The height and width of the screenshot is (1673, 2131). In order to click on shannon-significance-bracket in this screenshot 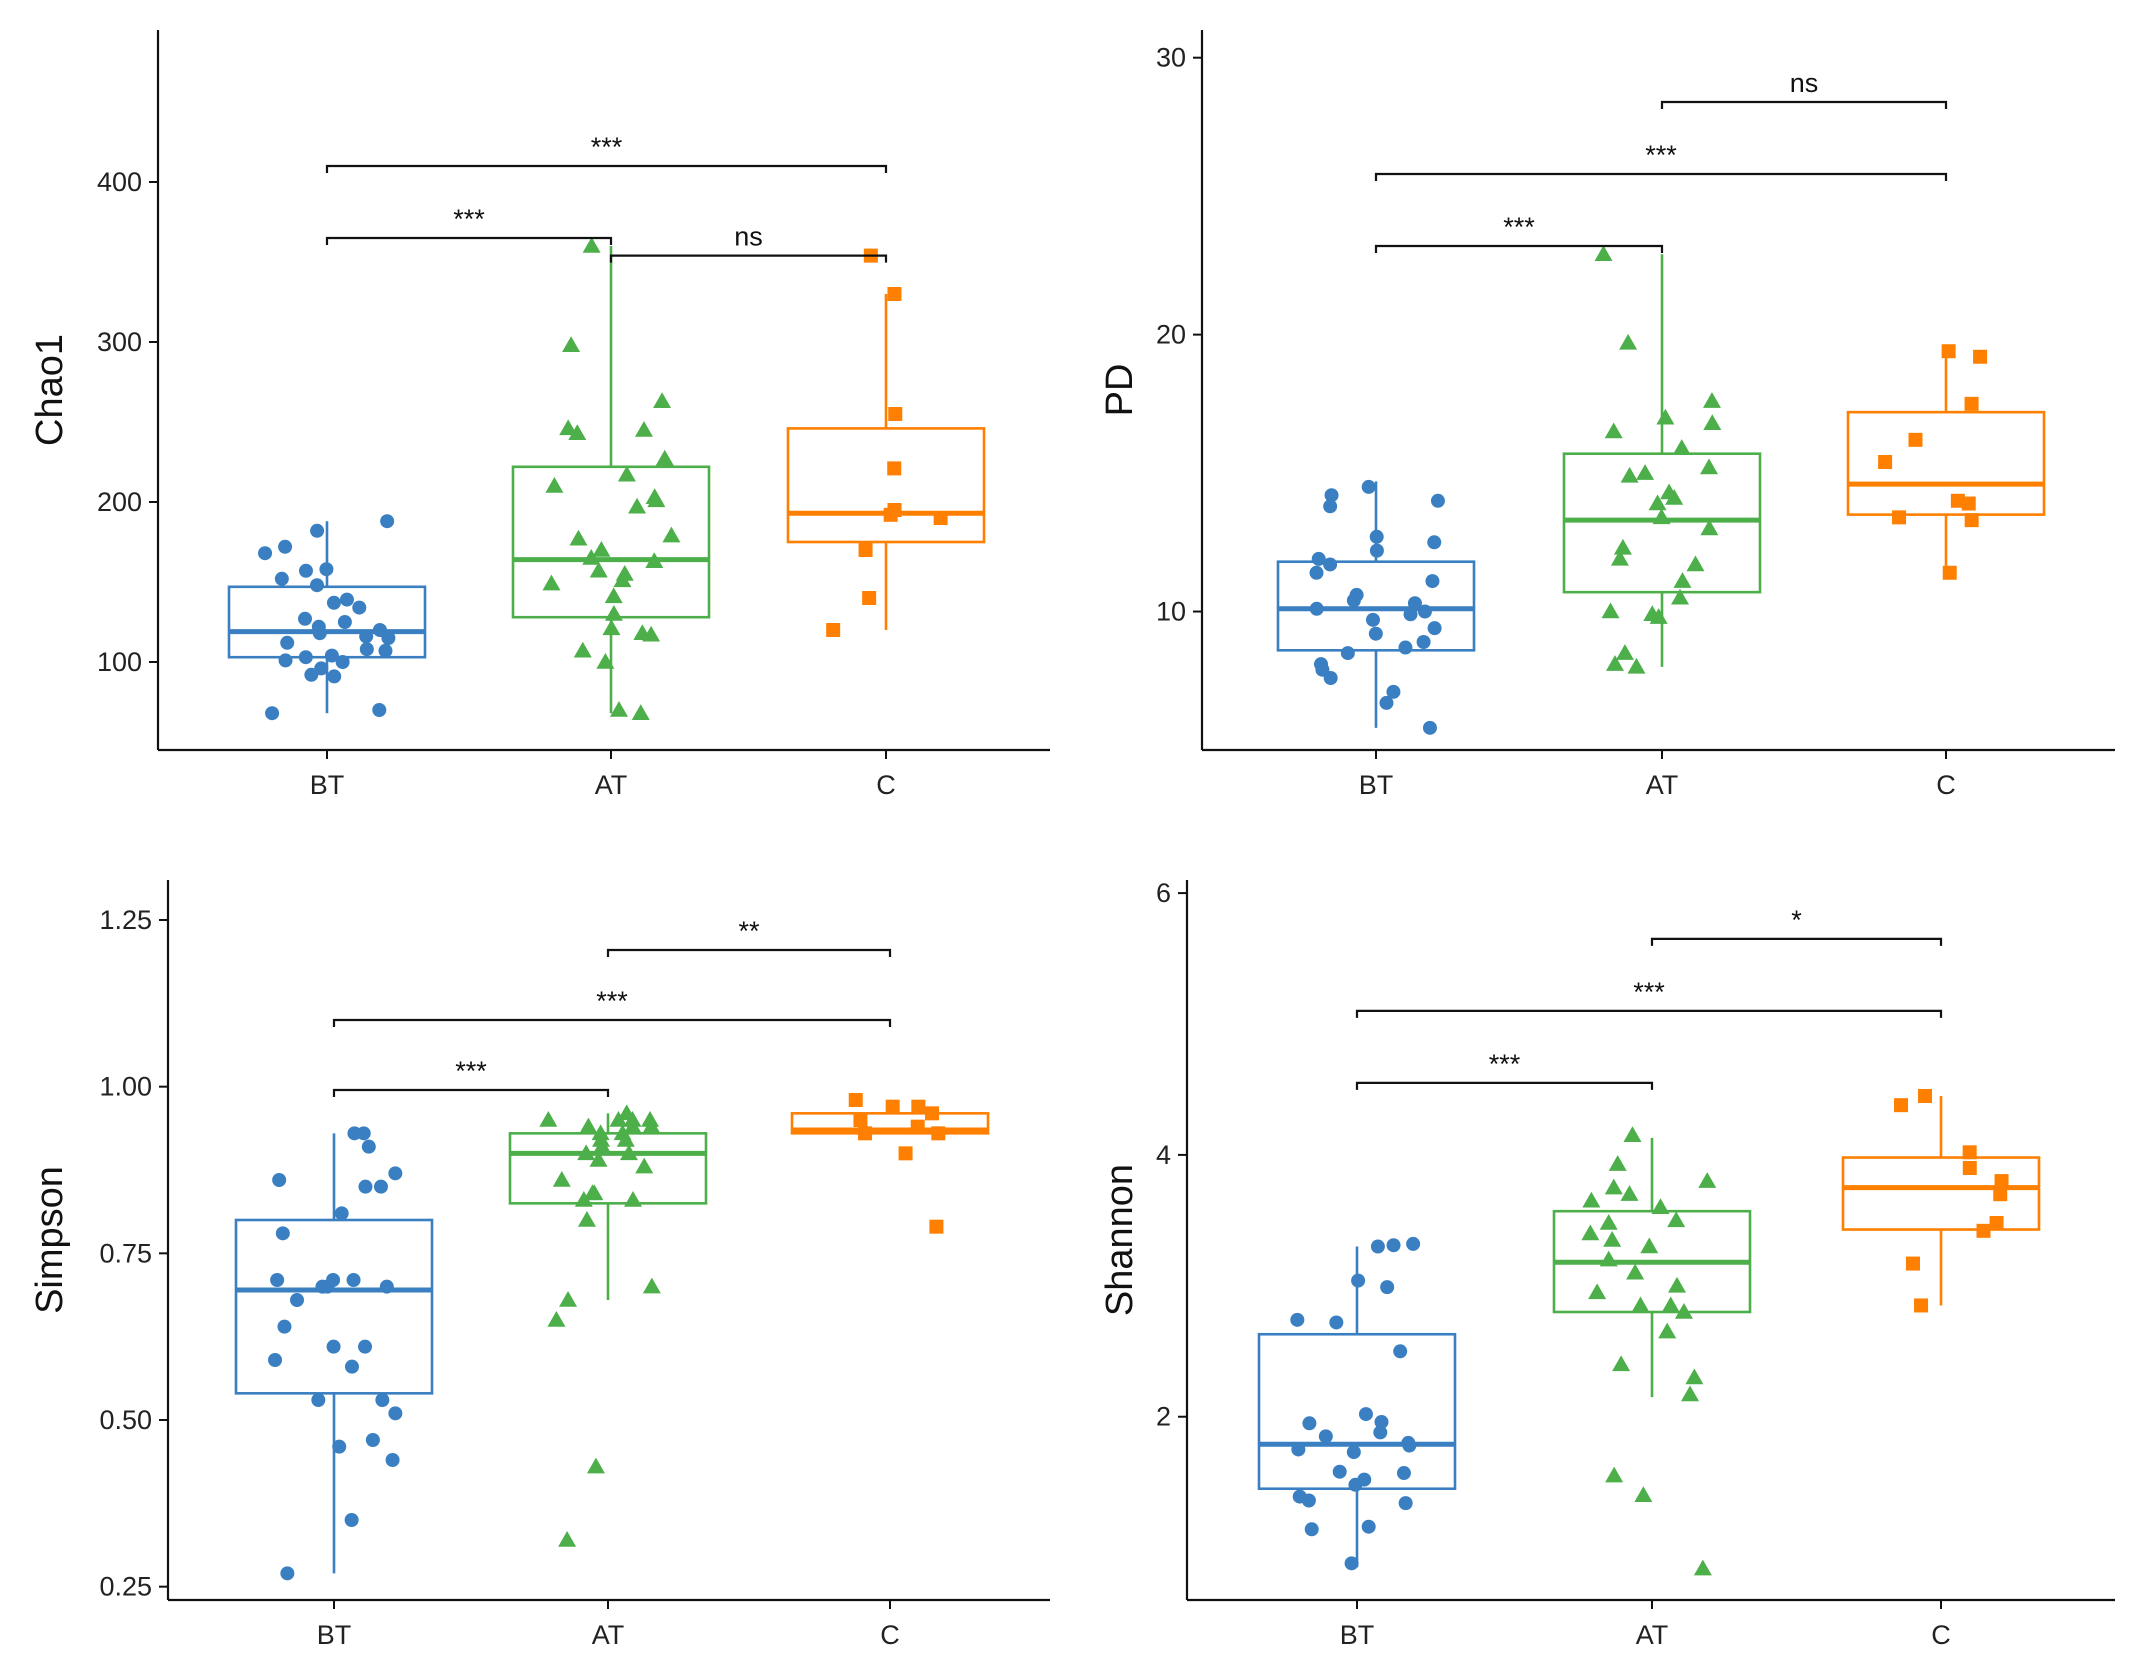, I will do `click(1649, 1013)`.